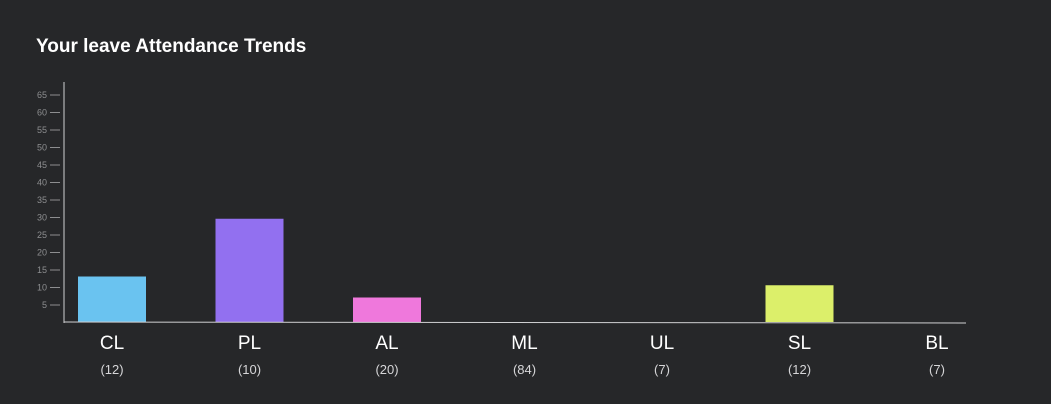  Describe the element at coordinates (386, 369) in the screenshot. I see `x-sublabel: (20)` at that location.